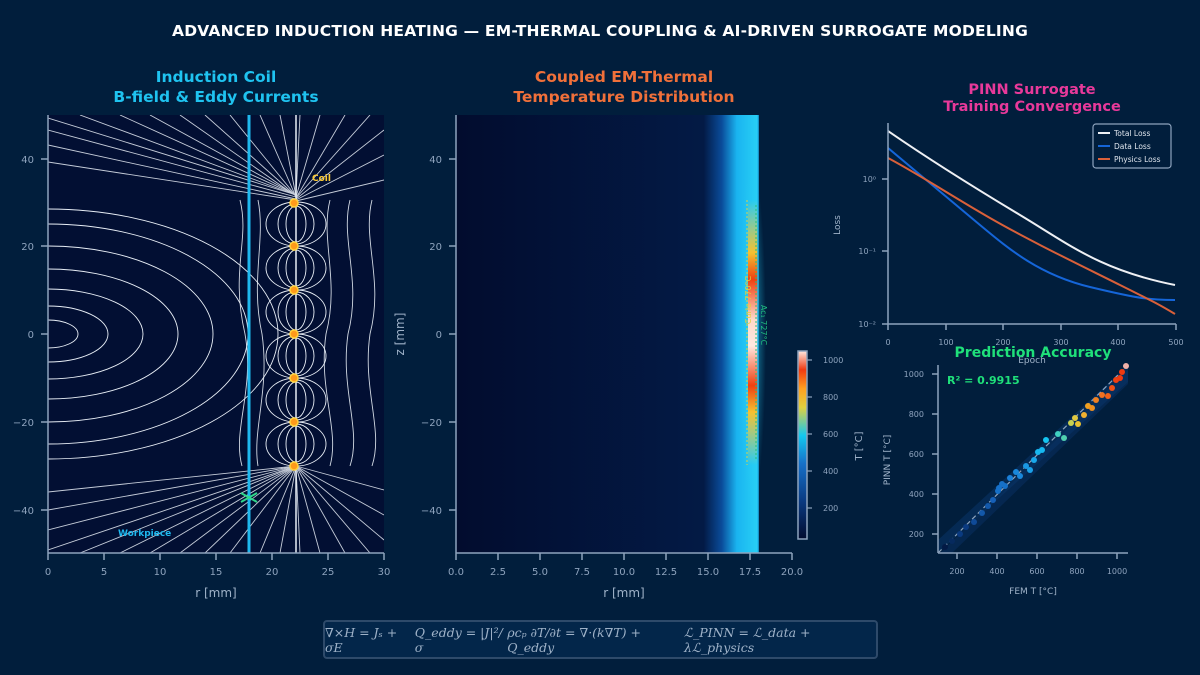  What do you see at coordinates (867, 324) in the screenshot?
I see `svg-text: 10⁻²` at bounding box center [867, 324].